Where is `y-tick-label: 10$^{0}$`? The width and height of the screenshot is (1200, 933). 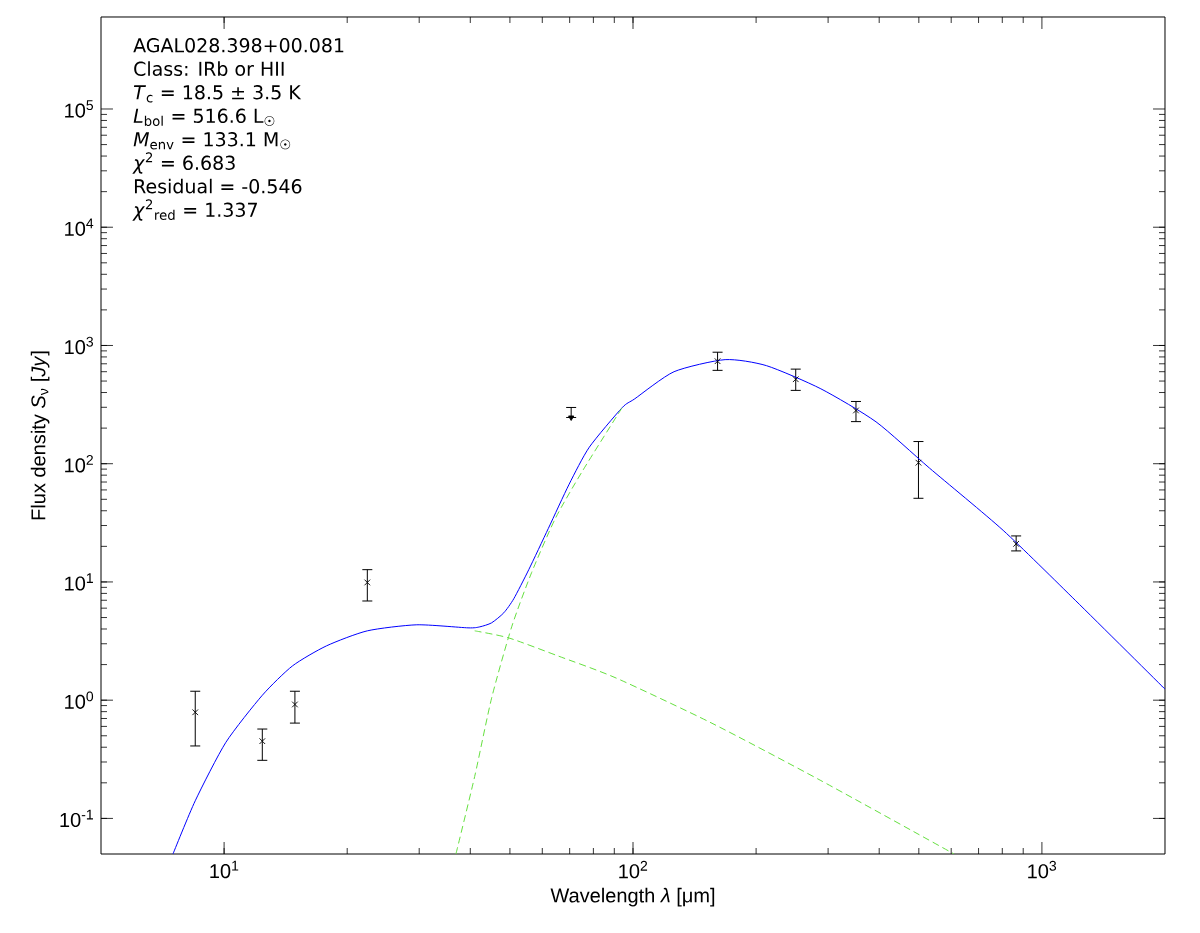 y-tick-label: 10$^{0}$ is located at coordinates (79, 700).